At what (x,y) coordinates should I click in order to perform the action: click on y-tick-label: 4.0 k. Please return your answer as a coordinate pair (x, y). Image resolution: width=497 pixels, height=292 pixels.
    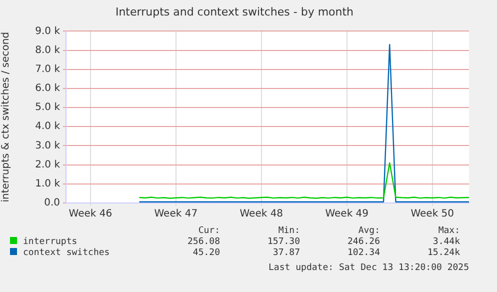
    Looking at the image, I should click on (47, 126).